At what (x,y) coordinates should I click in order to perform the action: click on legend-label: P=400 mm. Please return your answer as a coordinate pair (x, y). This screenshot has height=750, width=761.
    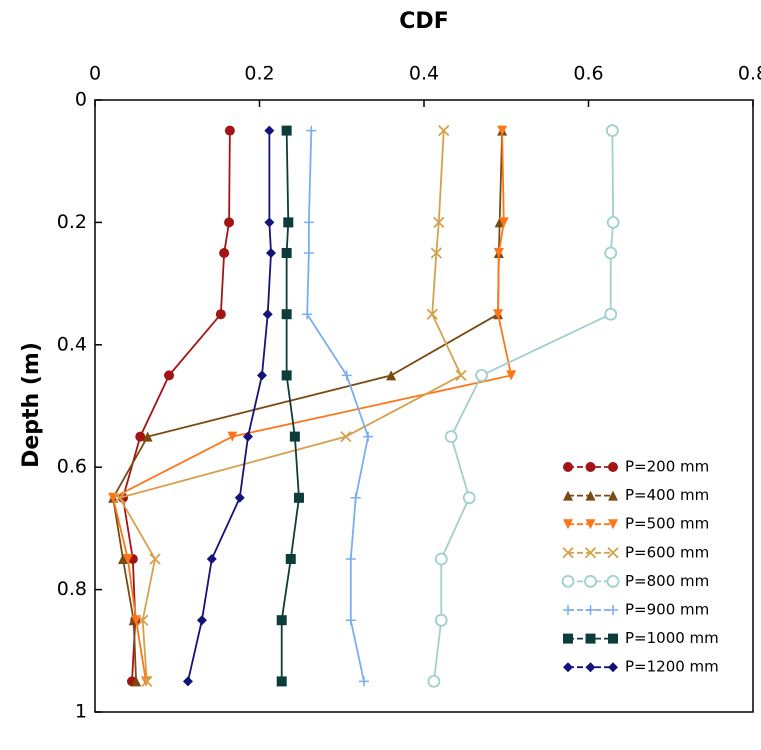
    Looking at the image, I should click on (667, 495).